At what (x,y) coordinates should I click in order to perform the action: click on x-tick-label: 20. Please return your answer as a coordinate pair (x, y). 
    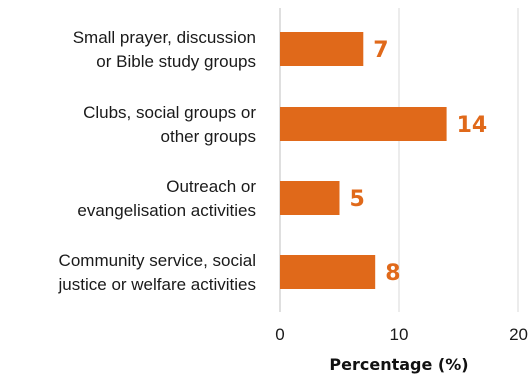
    Looking at the image, I should click on (518, 334).